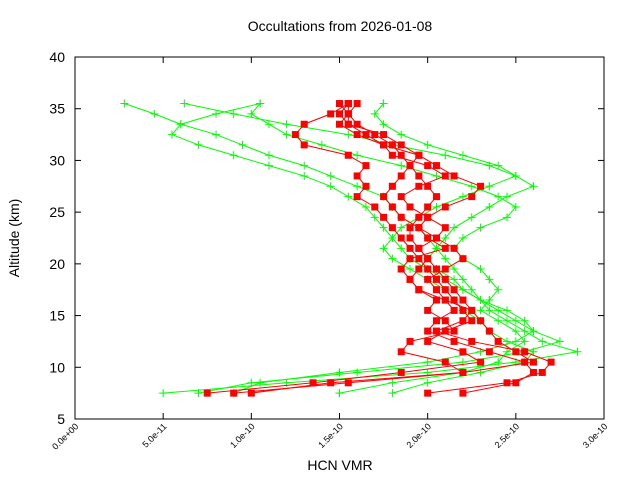 Image resolution: width=640 pixels, height=485 pixels. Describe the element at coordinates (57, 212) in the screenshot. I see `y-tick-label: 25` at that location.